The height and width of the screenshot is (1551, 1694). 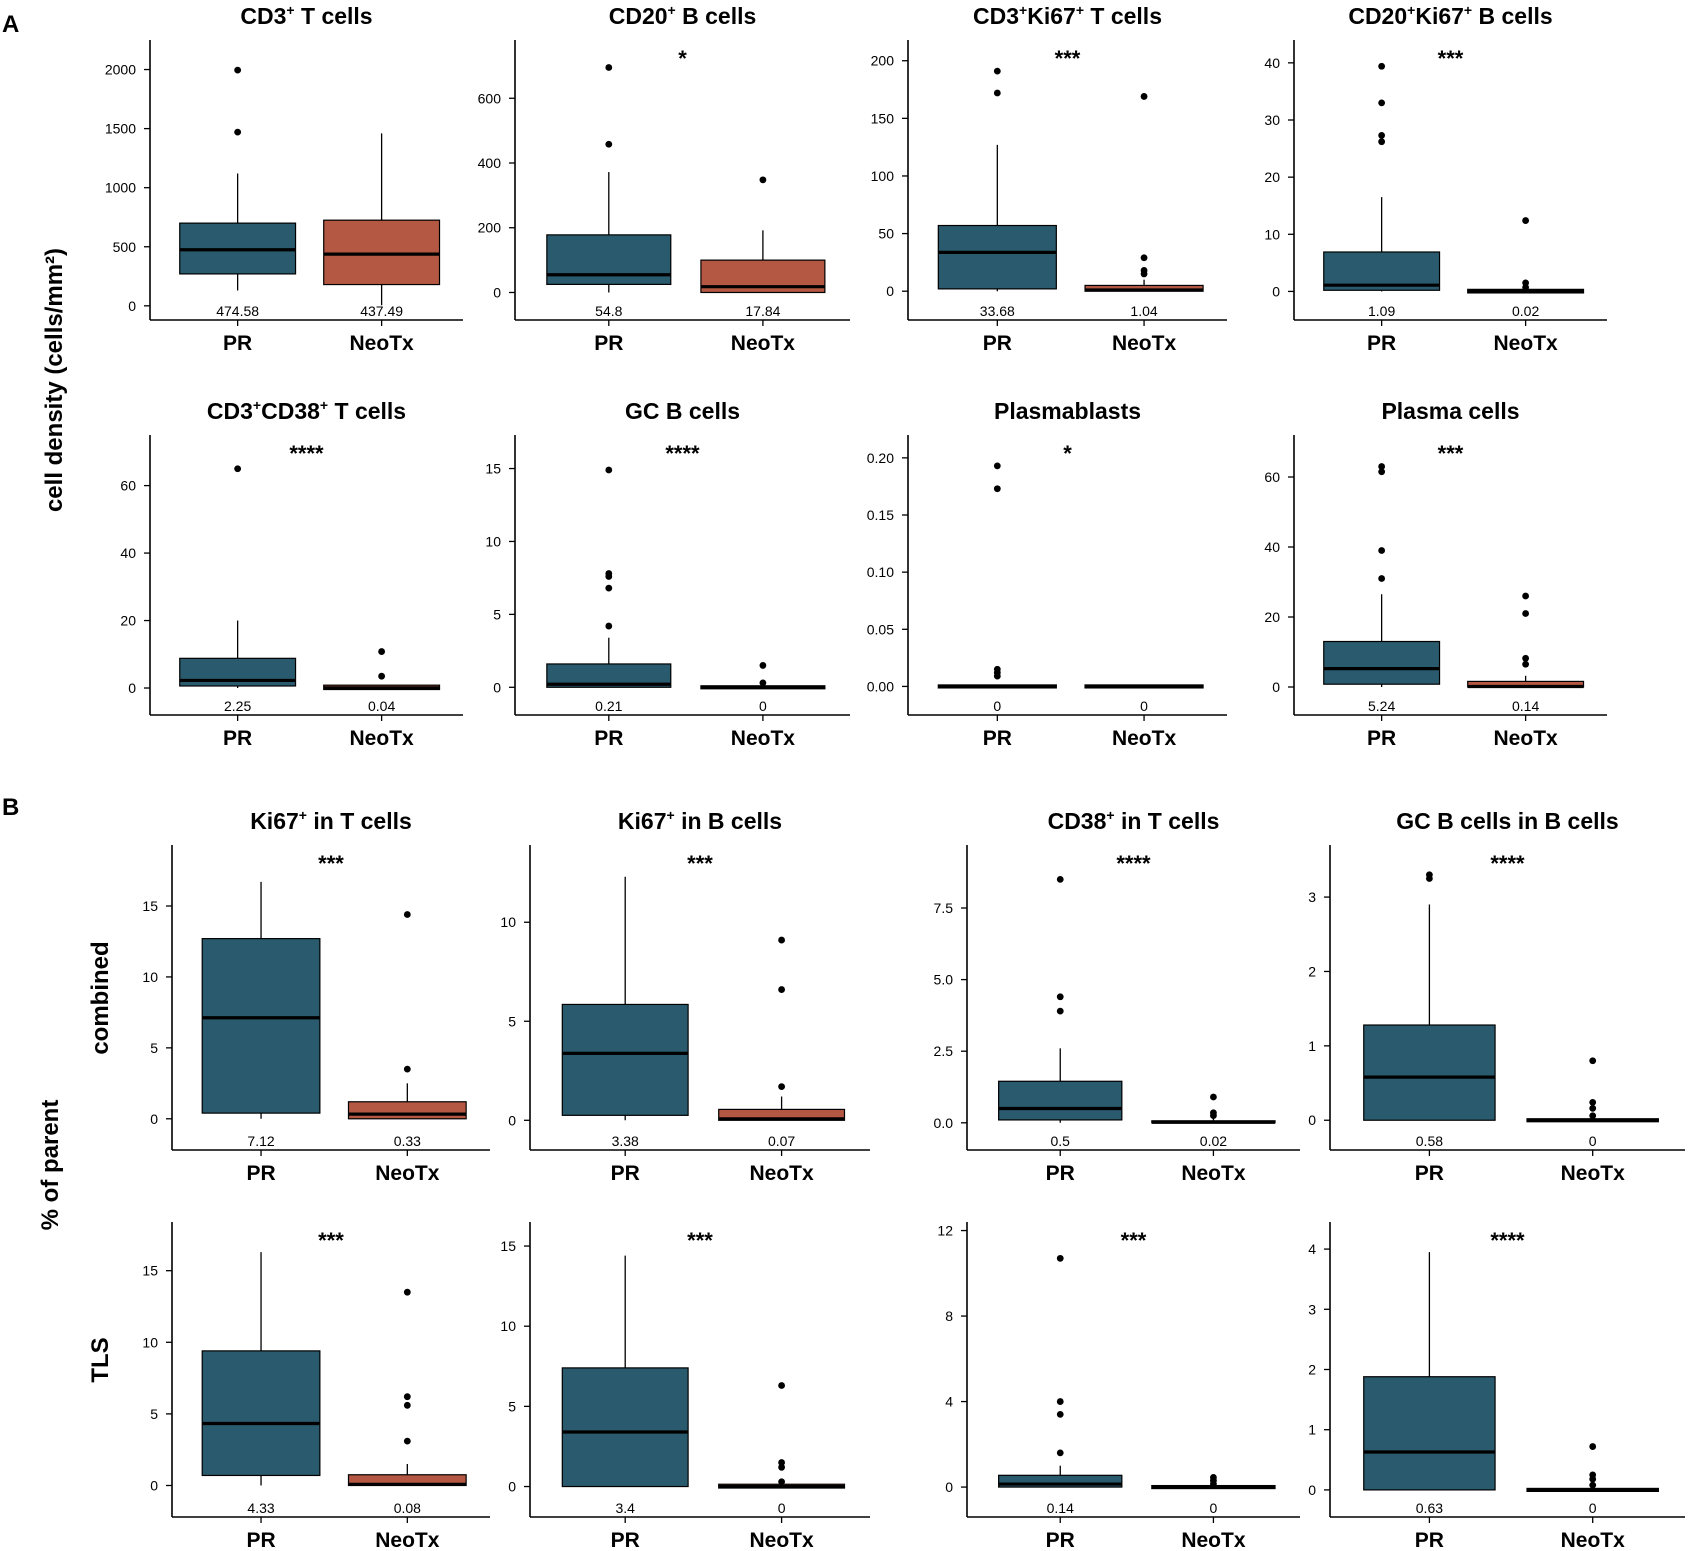 What do you see at coordinates (1272, 477) in the screenshot?
I see `y-tick-label: 60` at bounding box center [1272, 477].